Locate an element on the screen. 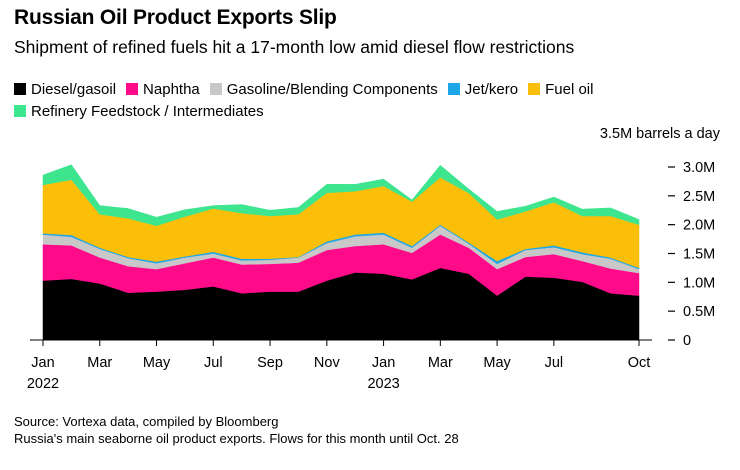 This screenshot has height=470, width=740. x-tick-label: Oct is located at coordinates (639, 363).